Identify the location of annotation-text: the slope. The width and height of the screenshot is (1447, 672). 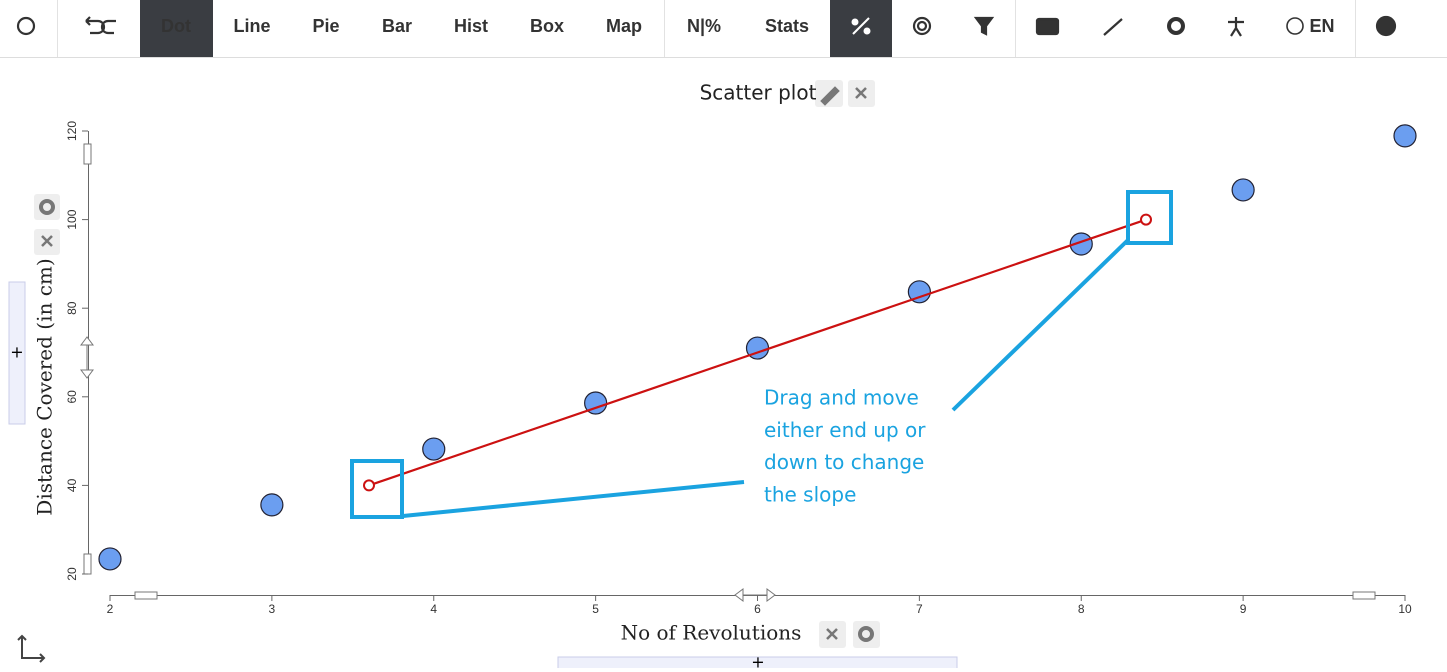
(810, 494).